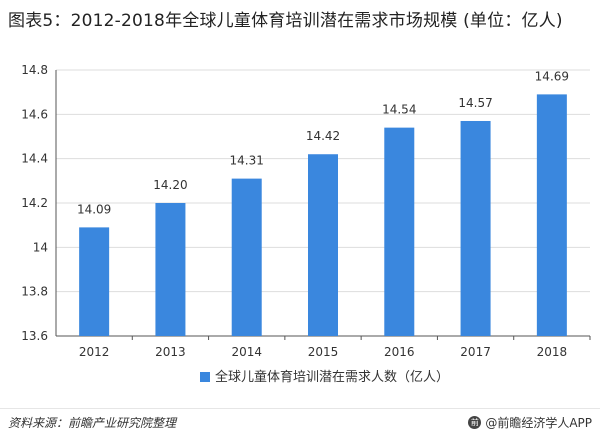  I want to click on data-label: 14.54, so click(399, 110).